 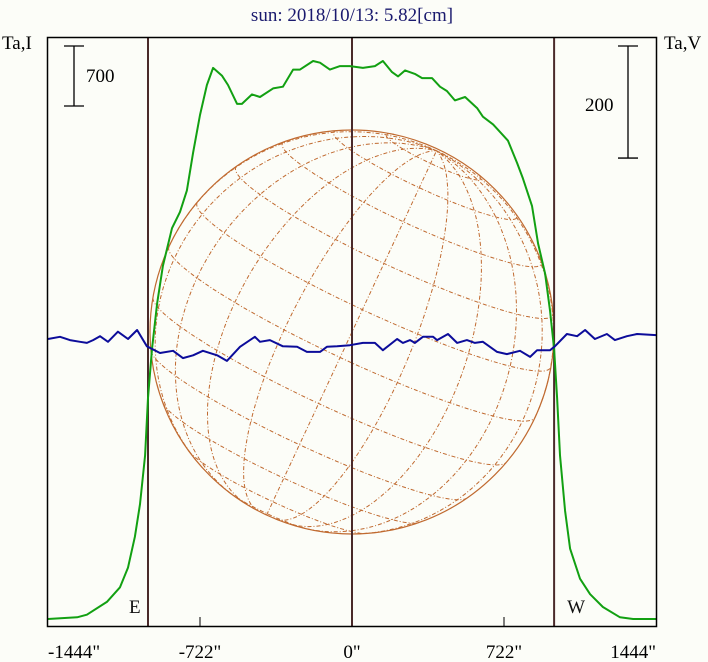 What do you see at coordinates (351, 102) in the screenshot?
I see `scale-bars: 700 200` at bounding box center [351, 102].